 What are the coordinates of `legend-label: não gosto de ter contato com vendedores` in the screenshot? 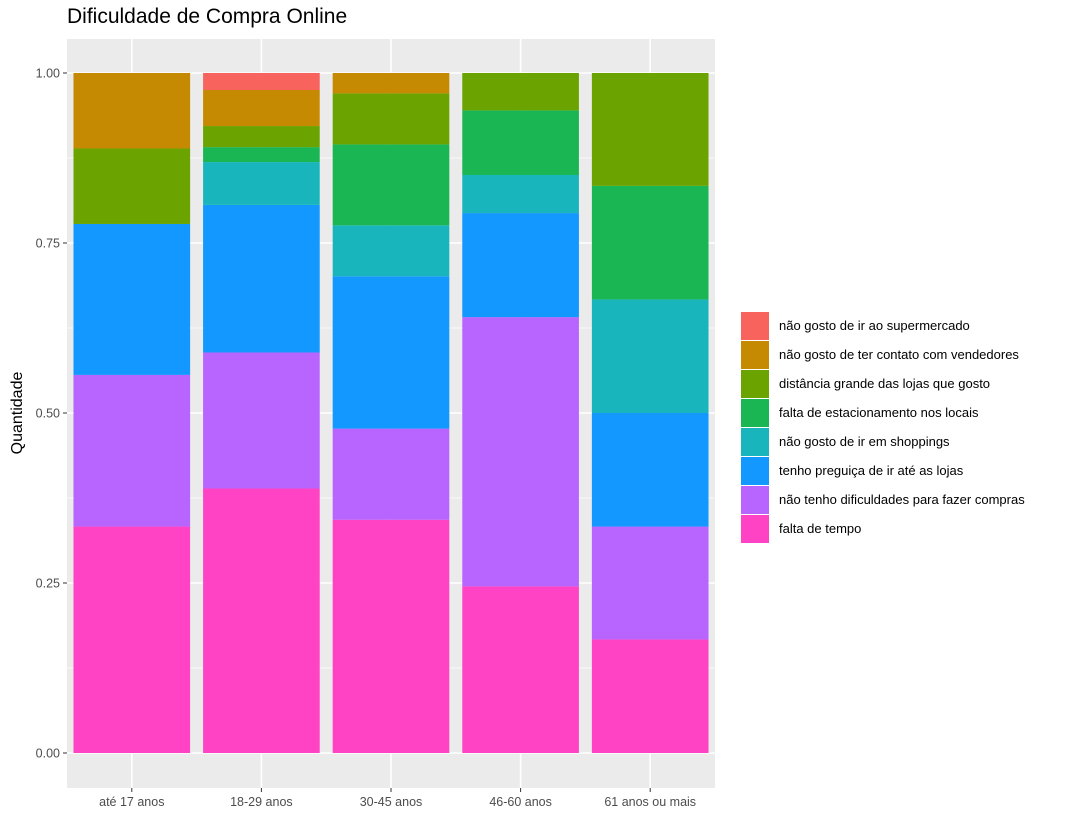 It's located at (899, 354).